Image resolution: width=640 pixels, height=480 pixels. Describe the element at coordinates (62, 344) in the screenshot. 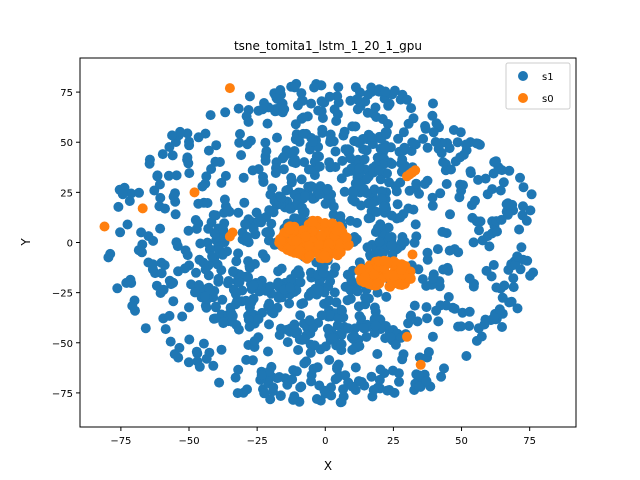

I see `y-tick-label: −50` at that location.